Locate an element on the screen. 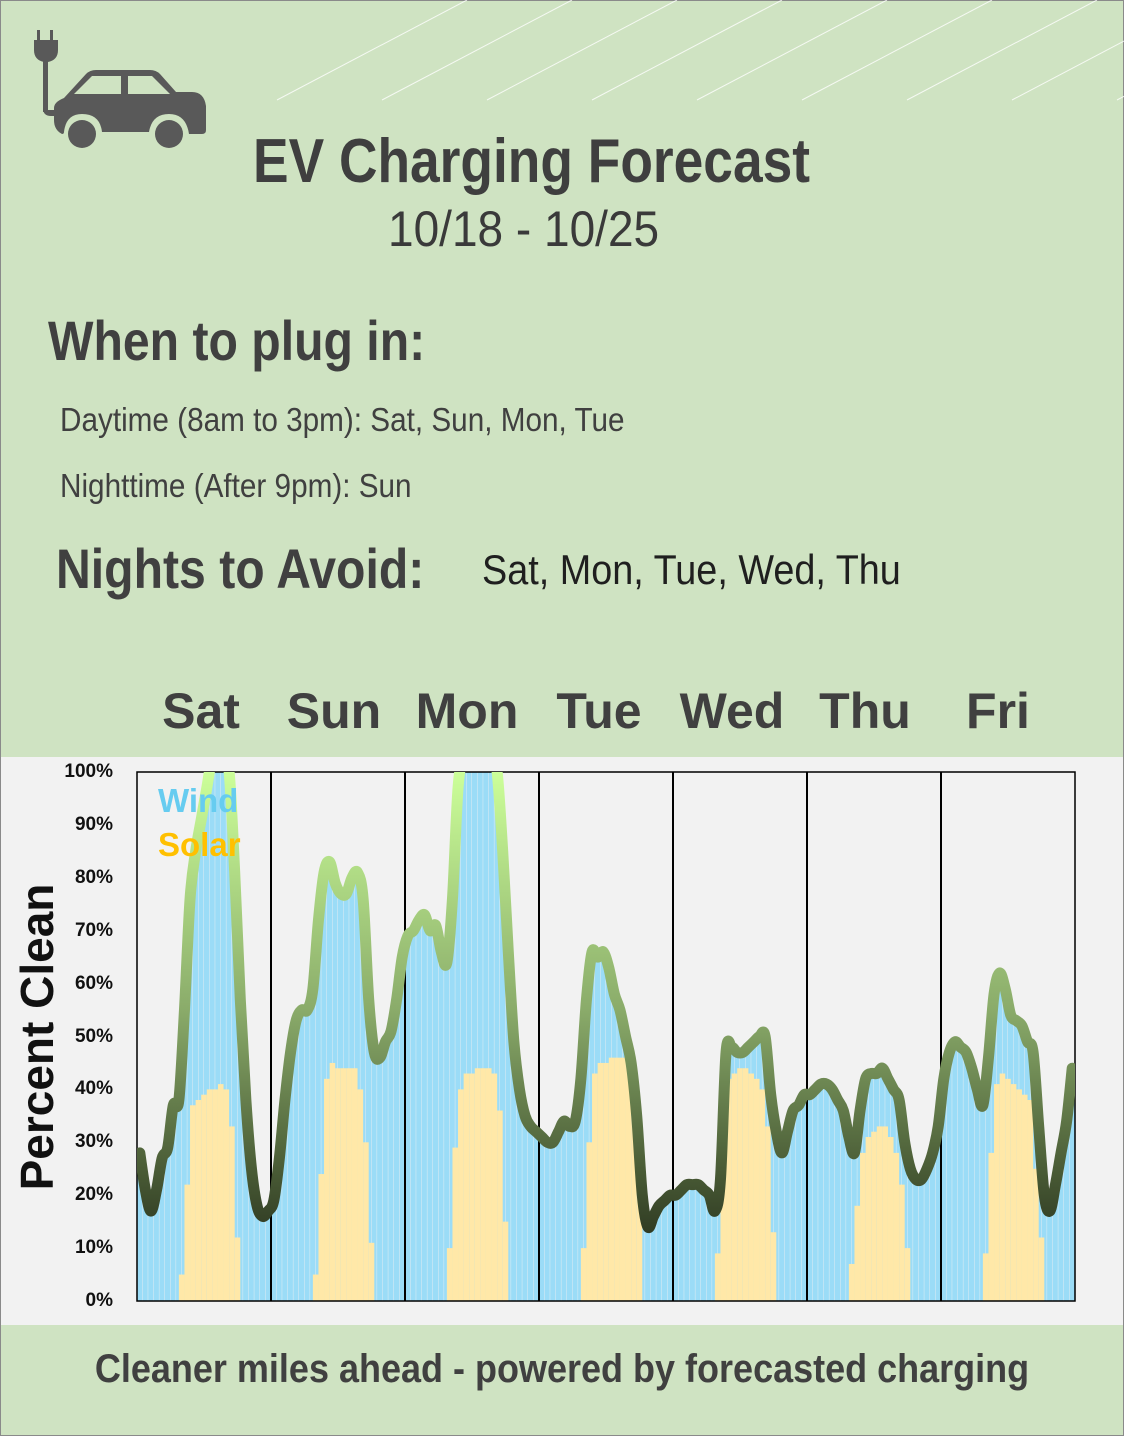  y-tick-label: 60% is located at coordinates (93, 983).